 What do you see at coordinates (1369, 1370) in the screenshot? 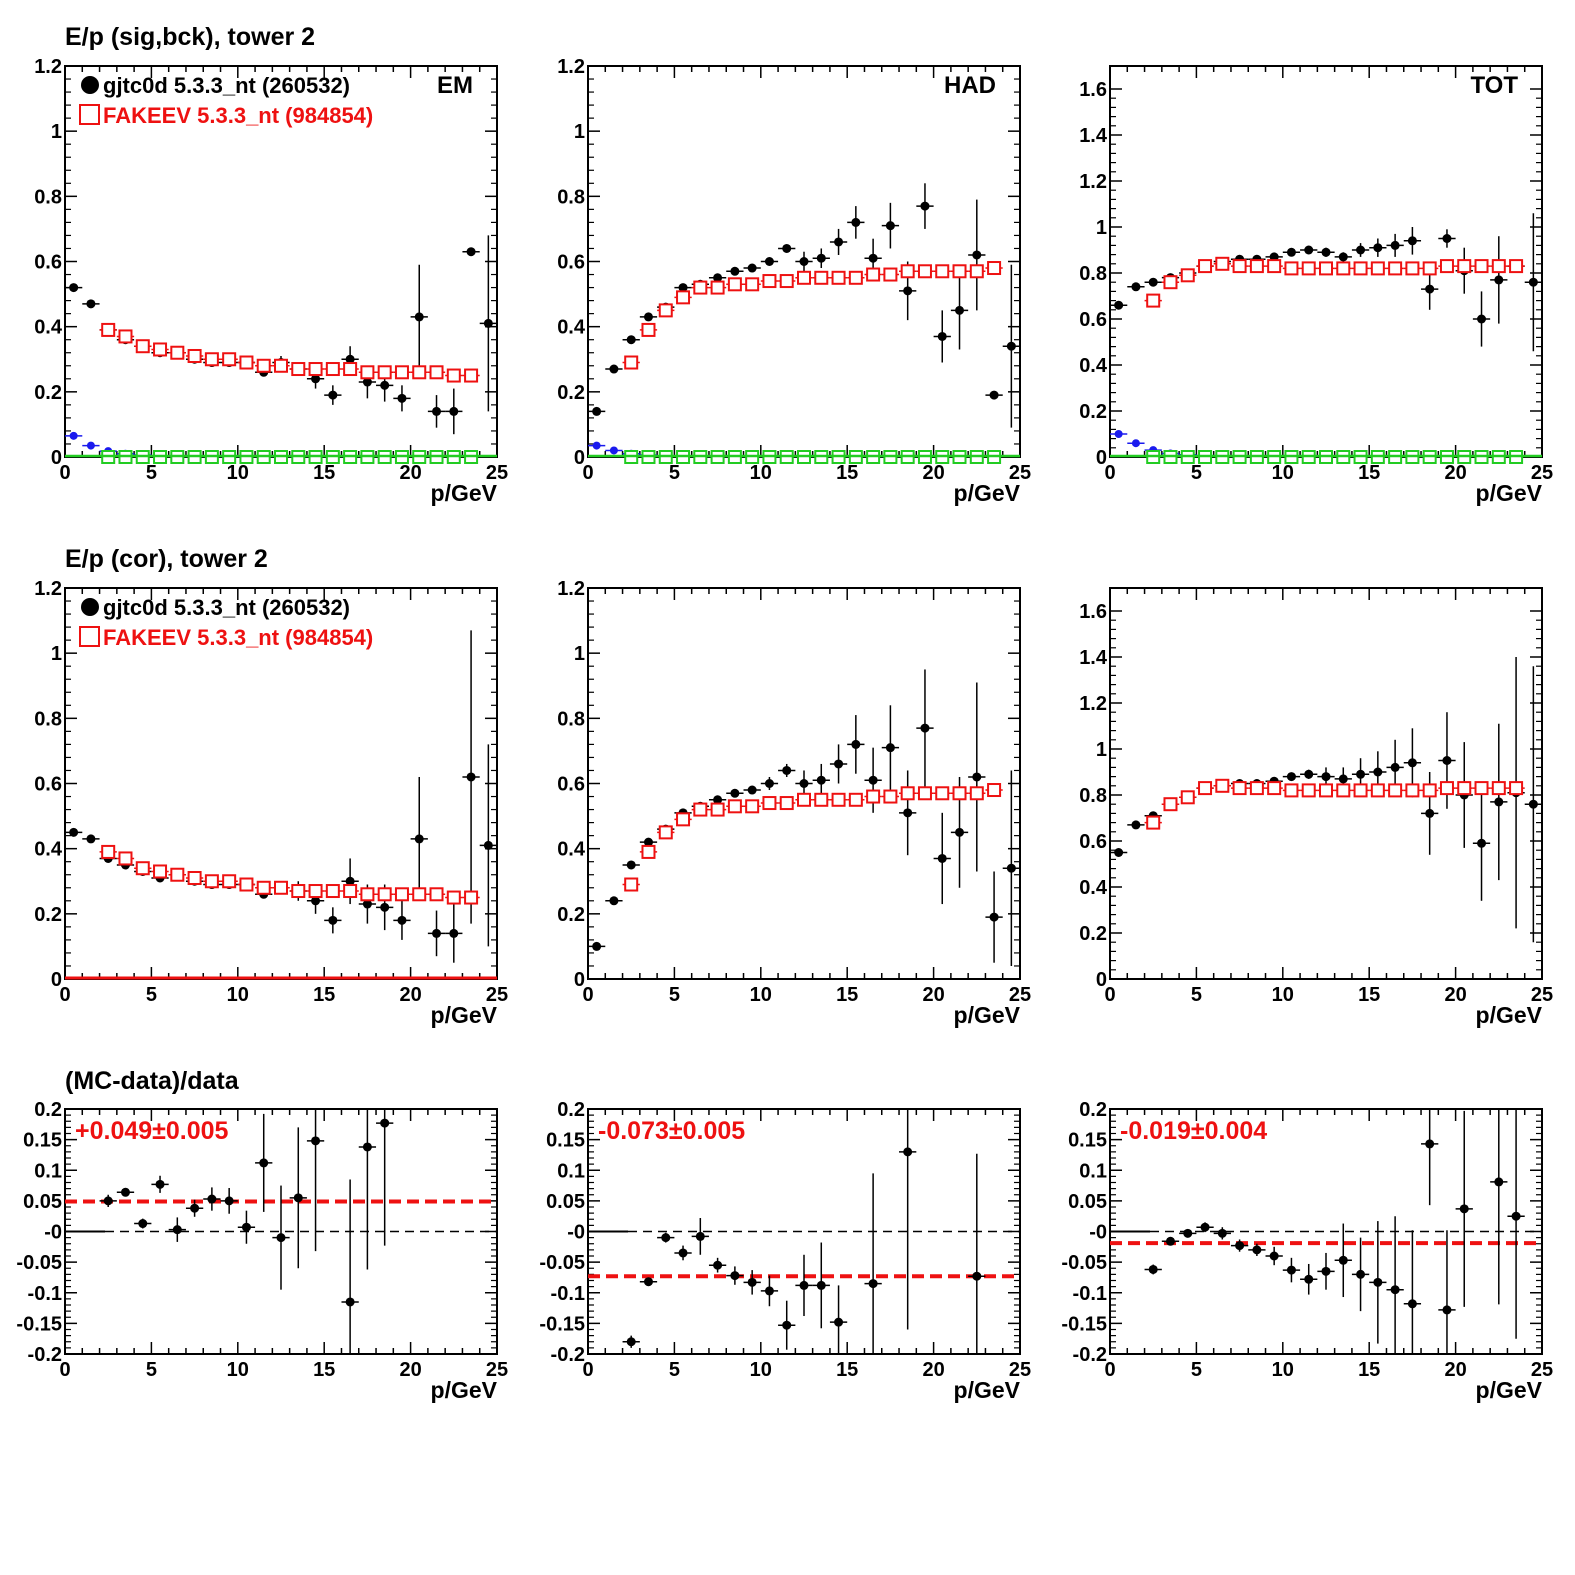
I see `x-tick-label: 15` at bounding box center [1369, 1370].